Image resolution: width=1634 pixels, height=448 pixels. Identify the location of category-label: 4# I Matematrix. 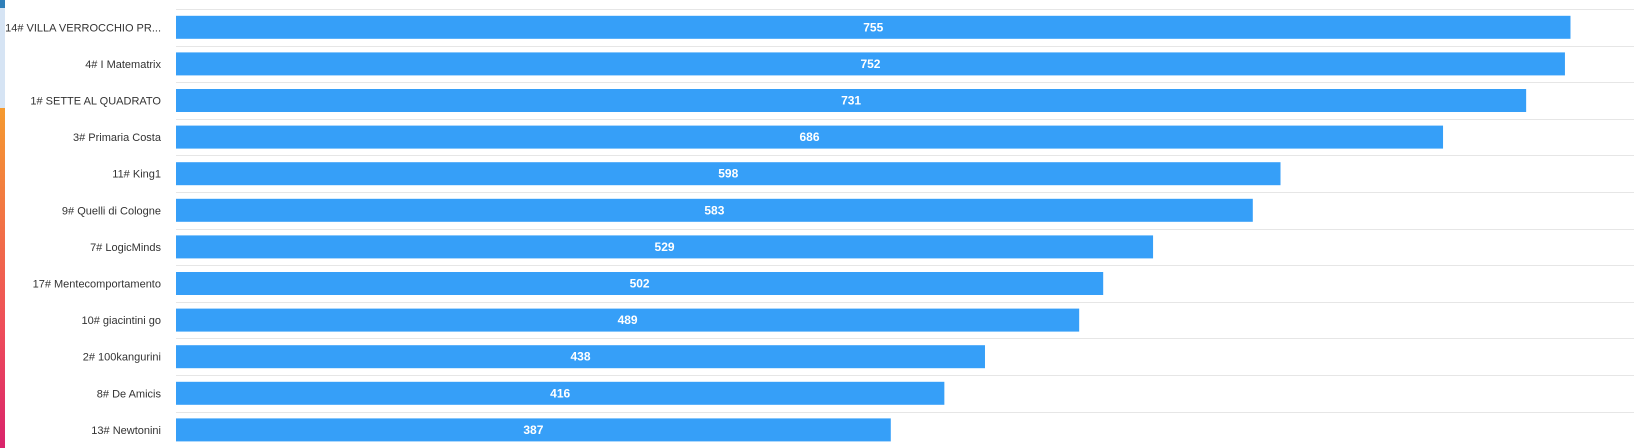
(123, 65).